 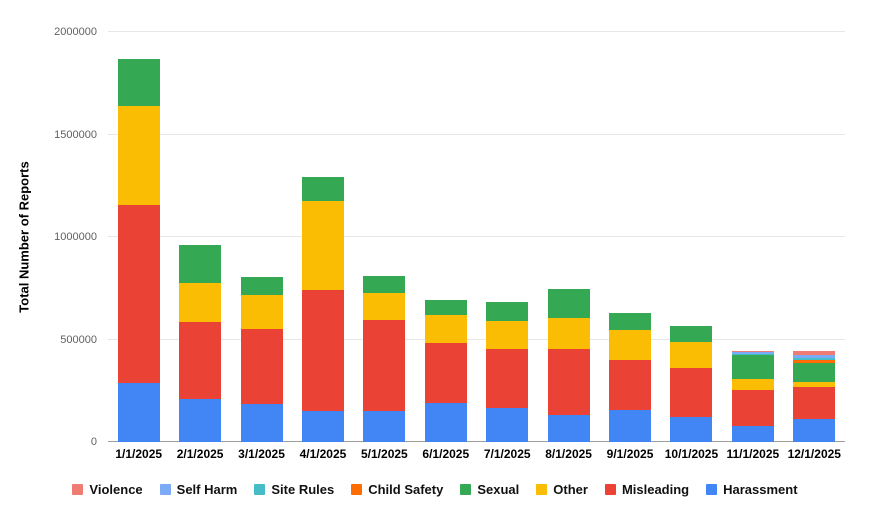 What do you see at coordinates (116, 489) in the screenshot?
I see `legend-label: Violence` at bounding box center [116, 489].